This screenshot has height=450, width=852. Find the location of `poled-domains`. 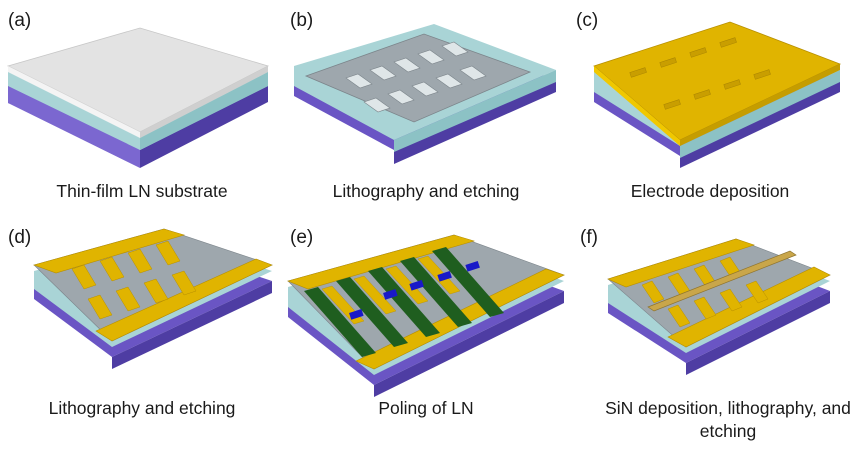

poled-domains is located at coordinates (404, 302).